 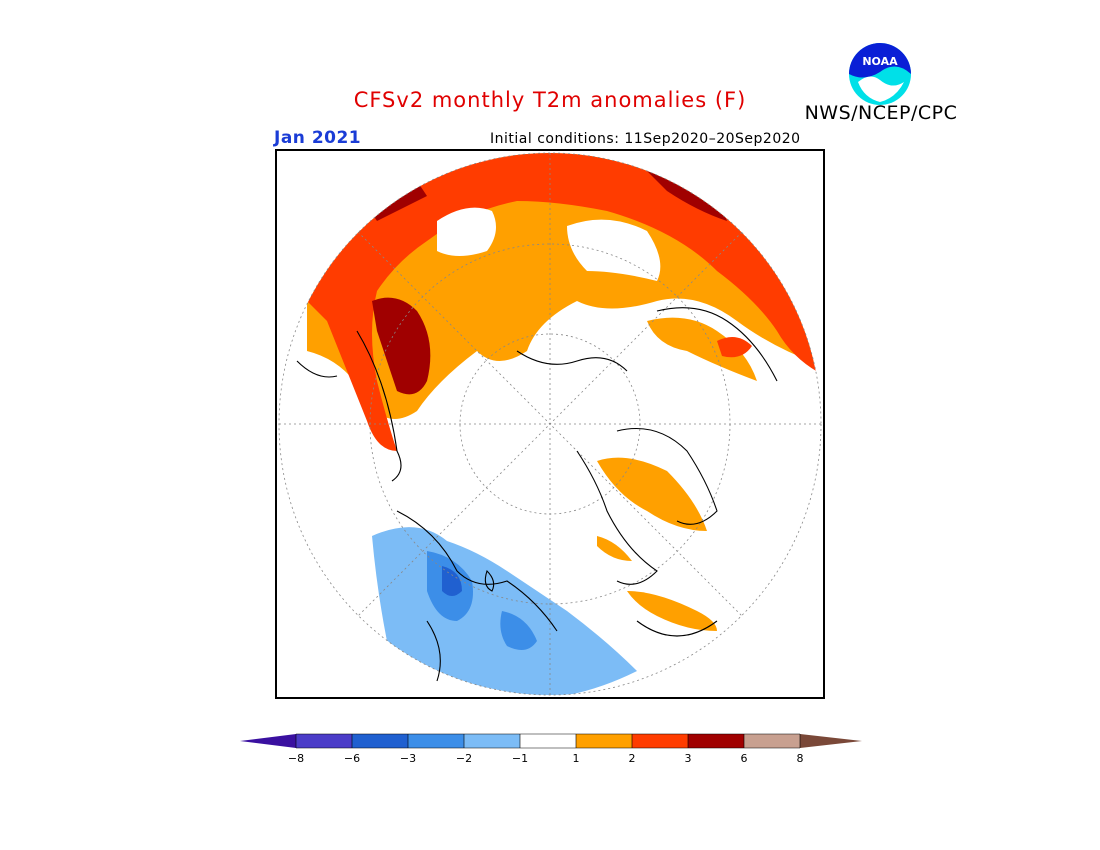 I want to click on anomaly-region-orange-med, so click(x=614, y=548).